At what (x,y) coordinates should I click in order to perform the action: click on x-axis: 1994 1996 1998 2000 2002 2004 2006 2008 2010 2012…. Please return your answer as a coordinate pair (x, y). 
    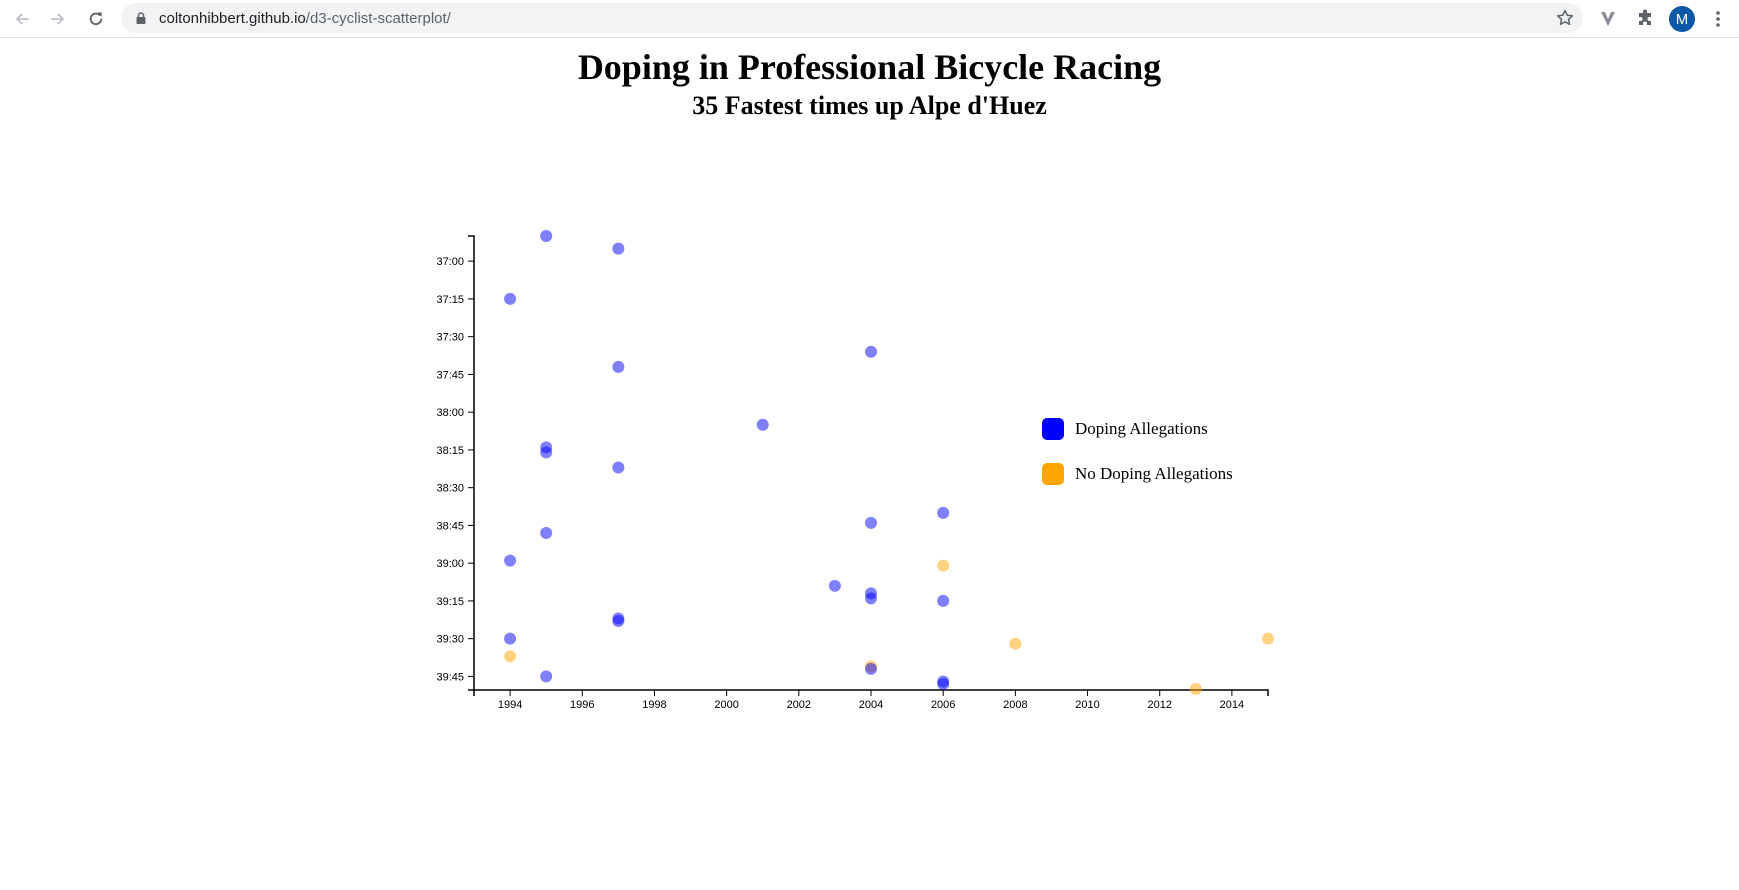
    Looking at the image, I should click on (871, 700).